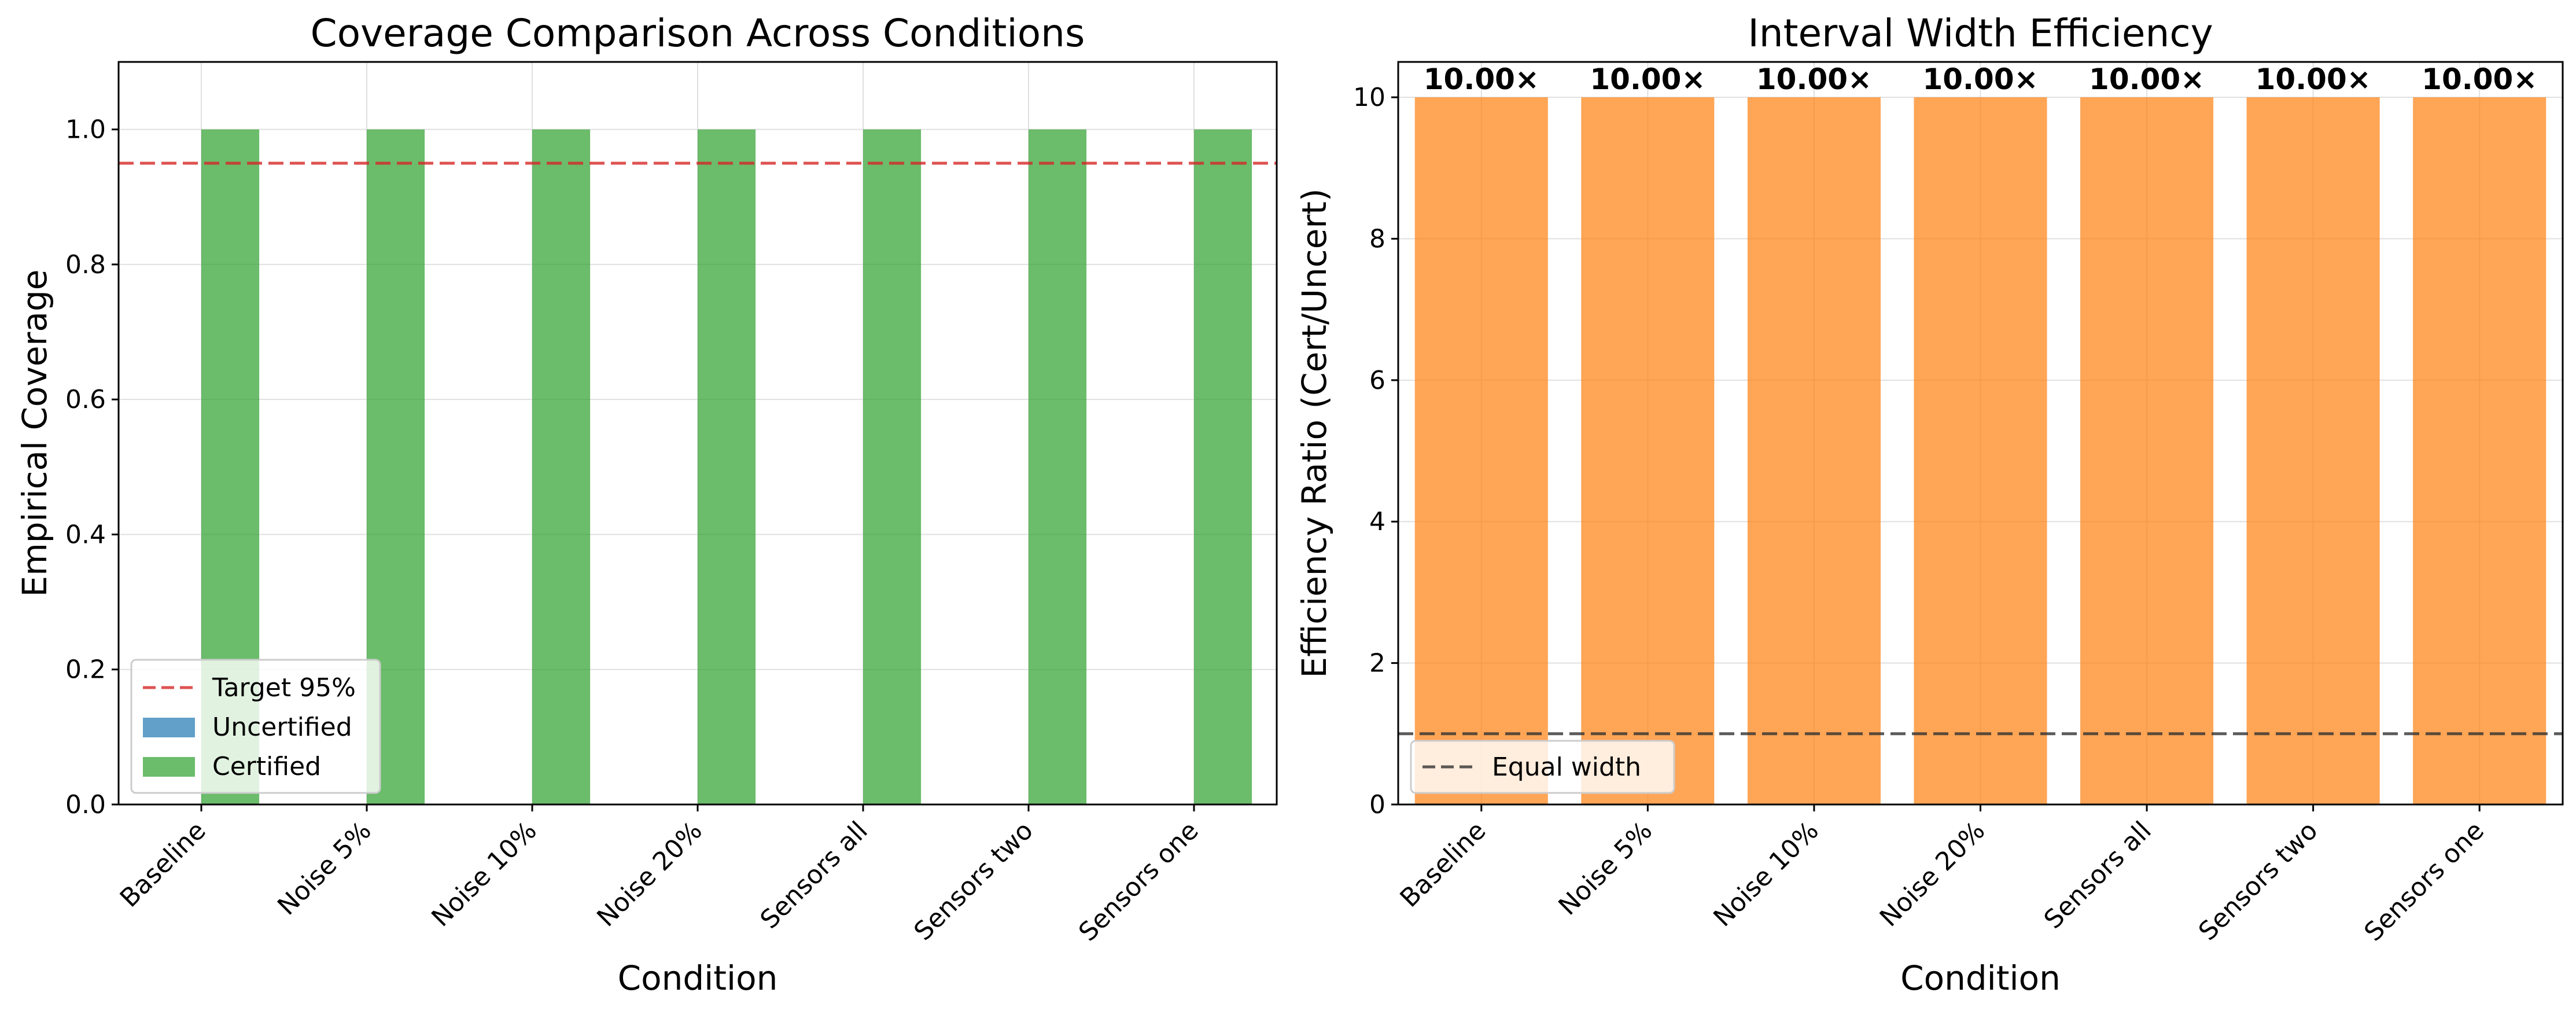 The width and height of the screenshot is (2576, 1014). Describe the element at coordinates (284, 688) in the screenshot. I see `legend-label-target: Target 95%` at that location.